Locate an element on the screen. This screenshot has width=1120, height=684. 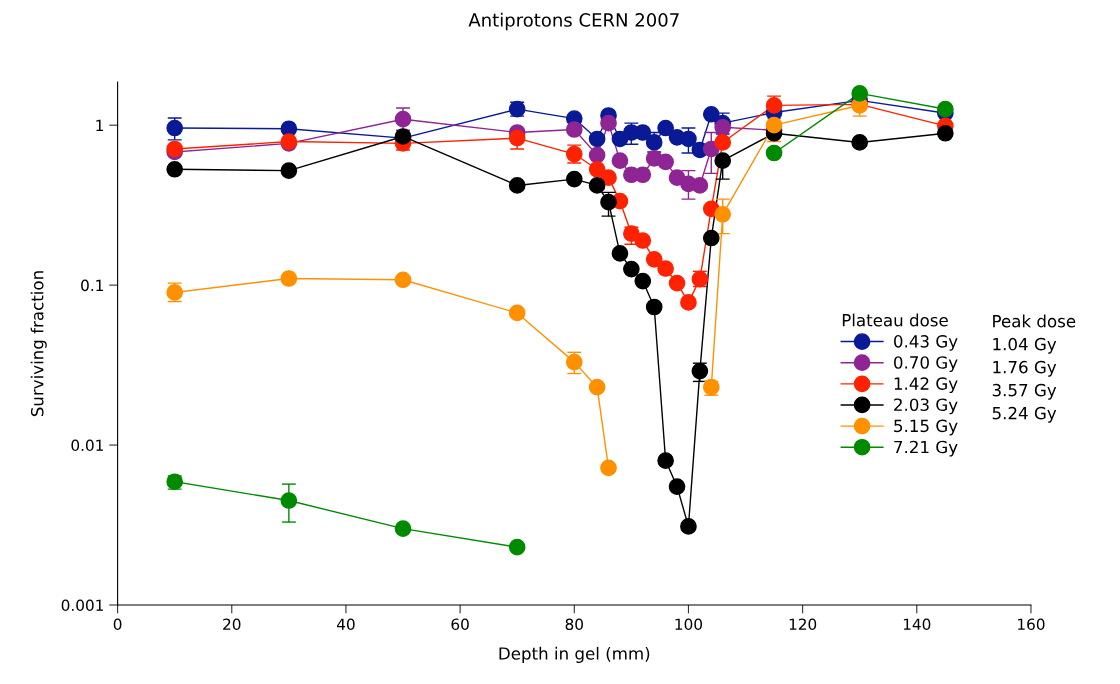
annotation: 5.24 Gy is located at coordinates (1024, 414).